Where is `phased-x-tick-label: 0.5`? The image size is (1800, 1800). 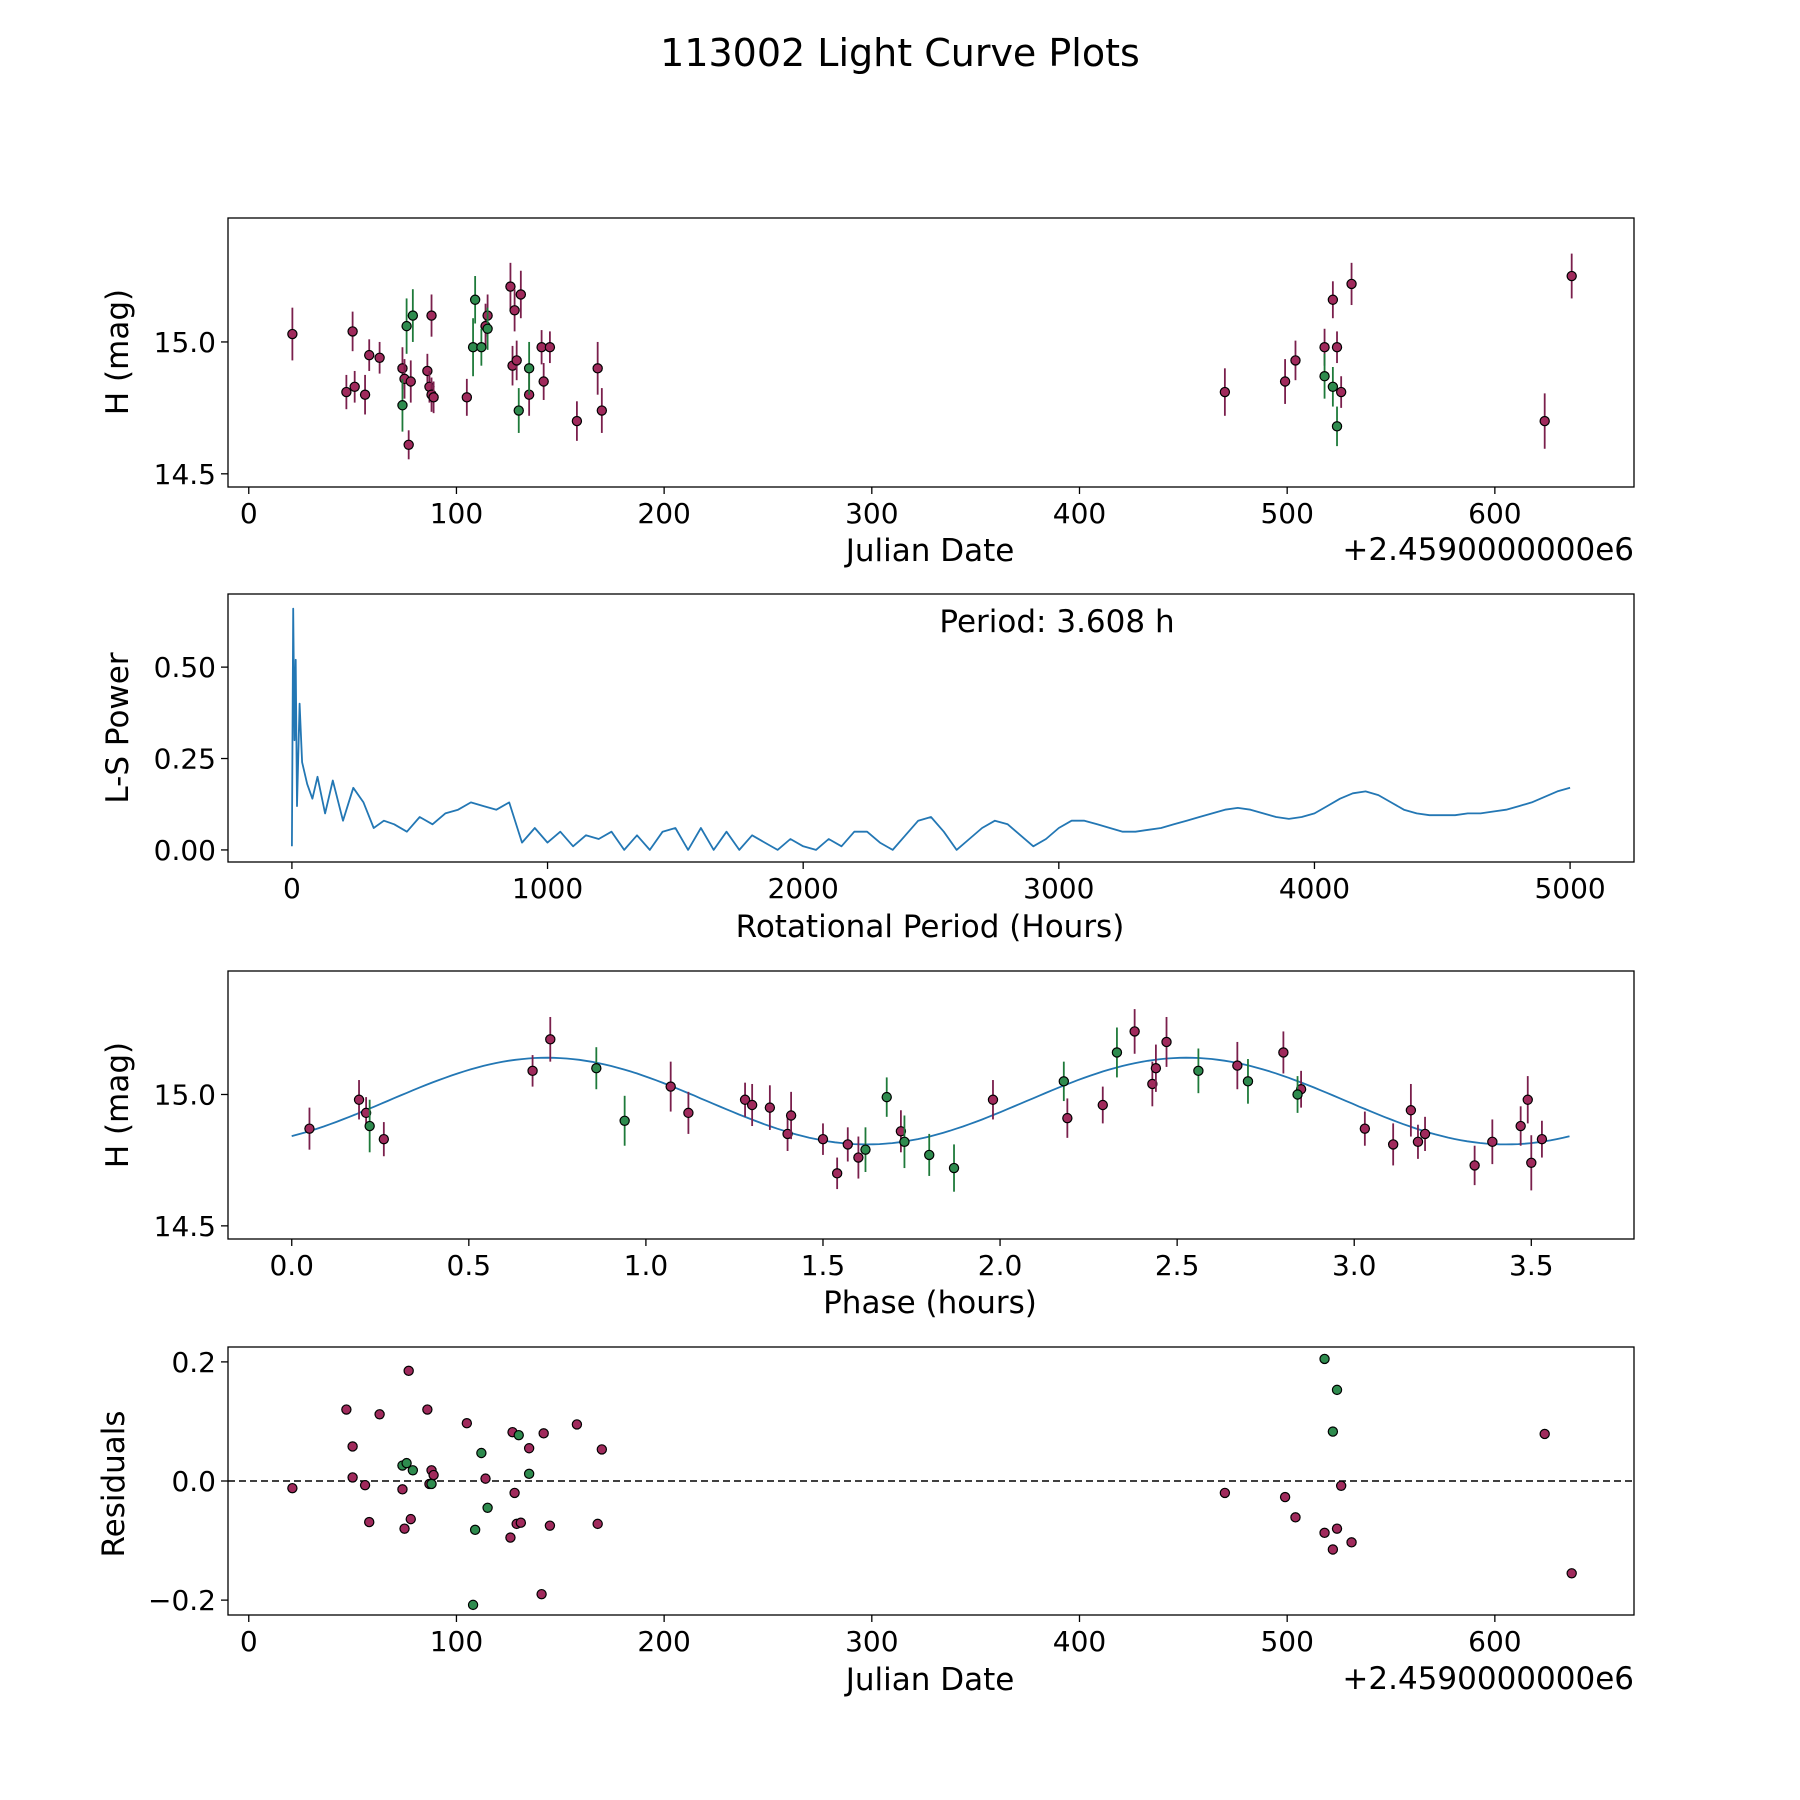 phased-x-tick-label: 0.5 is located at coordinates (469, 1265).